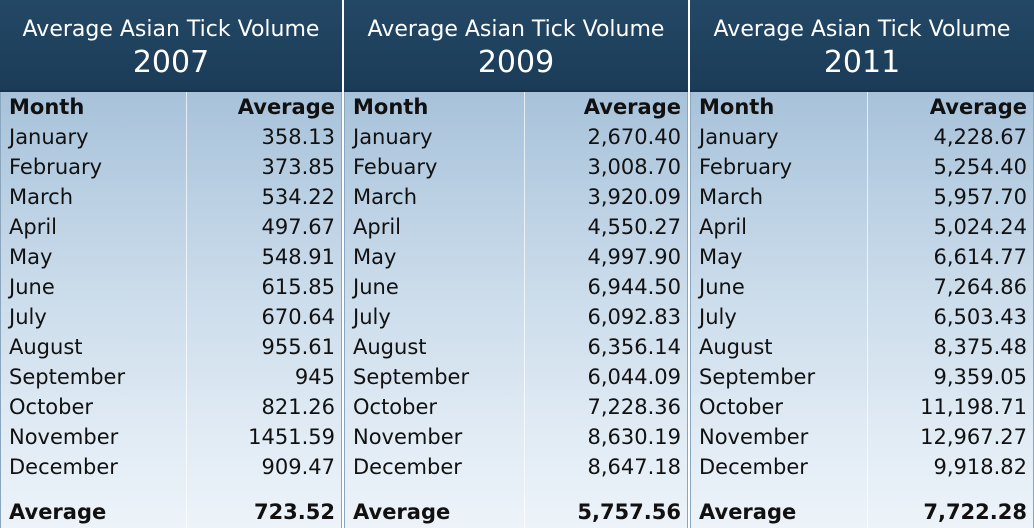 The width and height of the screenshot is (1034, 528). What do you see at coordinates (634, 347) in the screenshot?
I see `average-cell: 6,356.14` at bounding box center [634, 347].